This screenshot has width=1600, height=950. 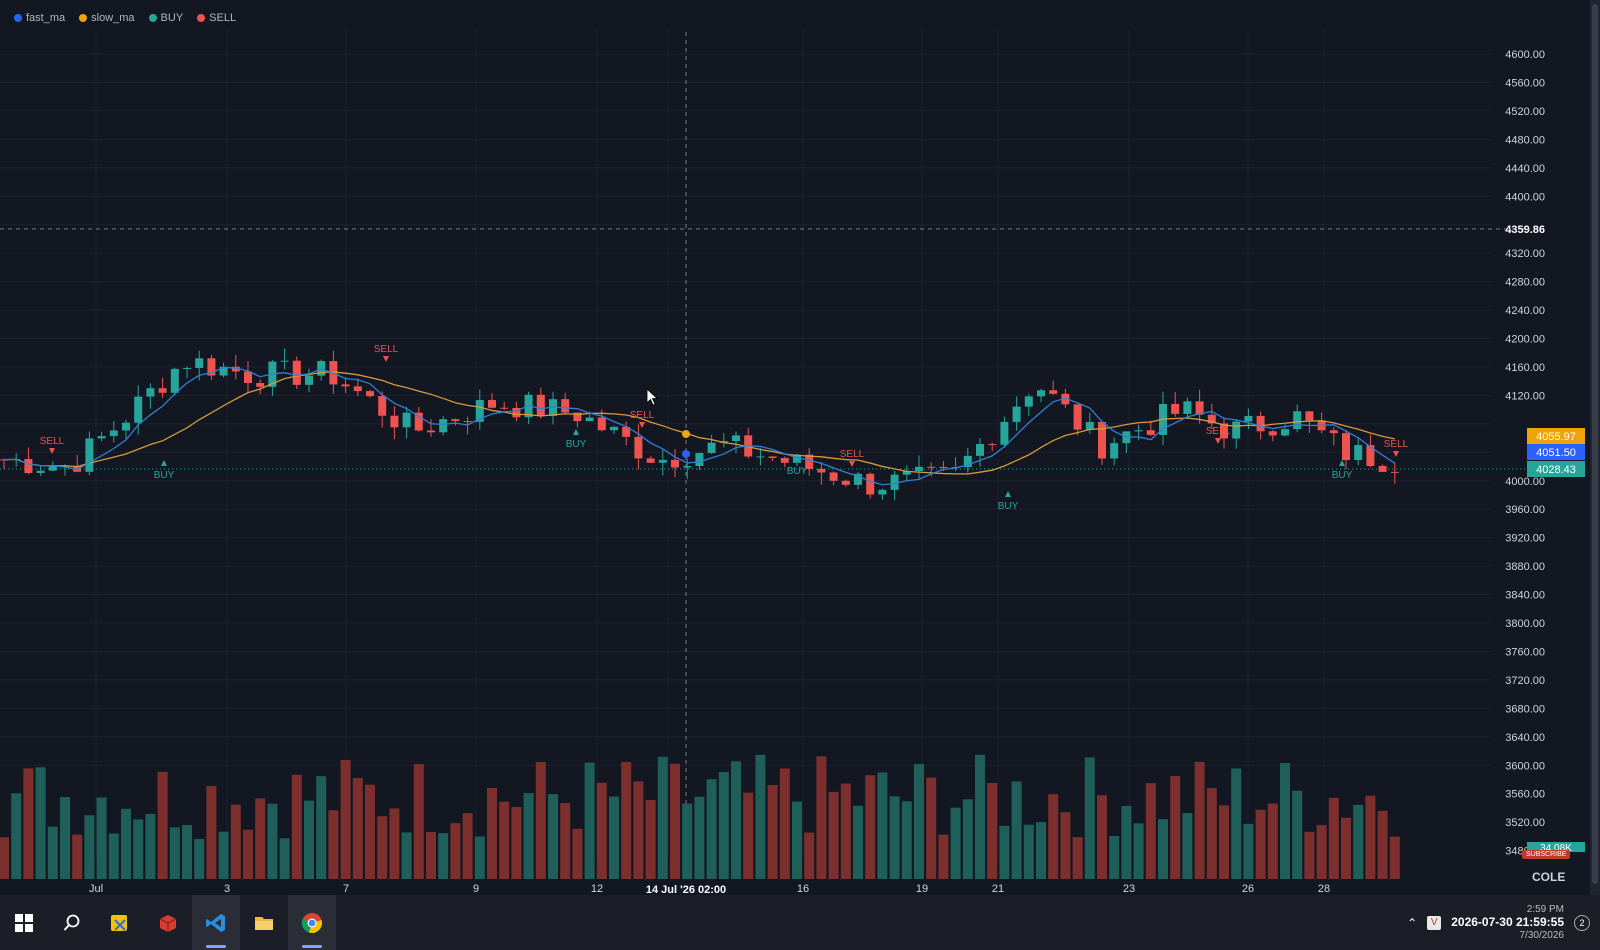 I want to click on taskbar-app-vscode, so click(x=216, y=922).